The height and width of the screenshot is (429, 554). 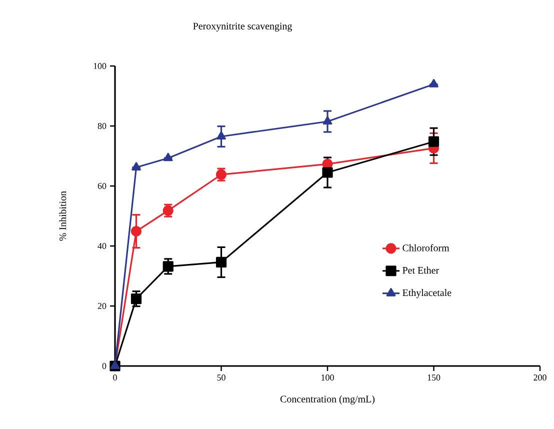 What do you see at coordinates (102, 306) in the screenshot?
I see `y-tick-label: 20` at bounding box center [102, 306].